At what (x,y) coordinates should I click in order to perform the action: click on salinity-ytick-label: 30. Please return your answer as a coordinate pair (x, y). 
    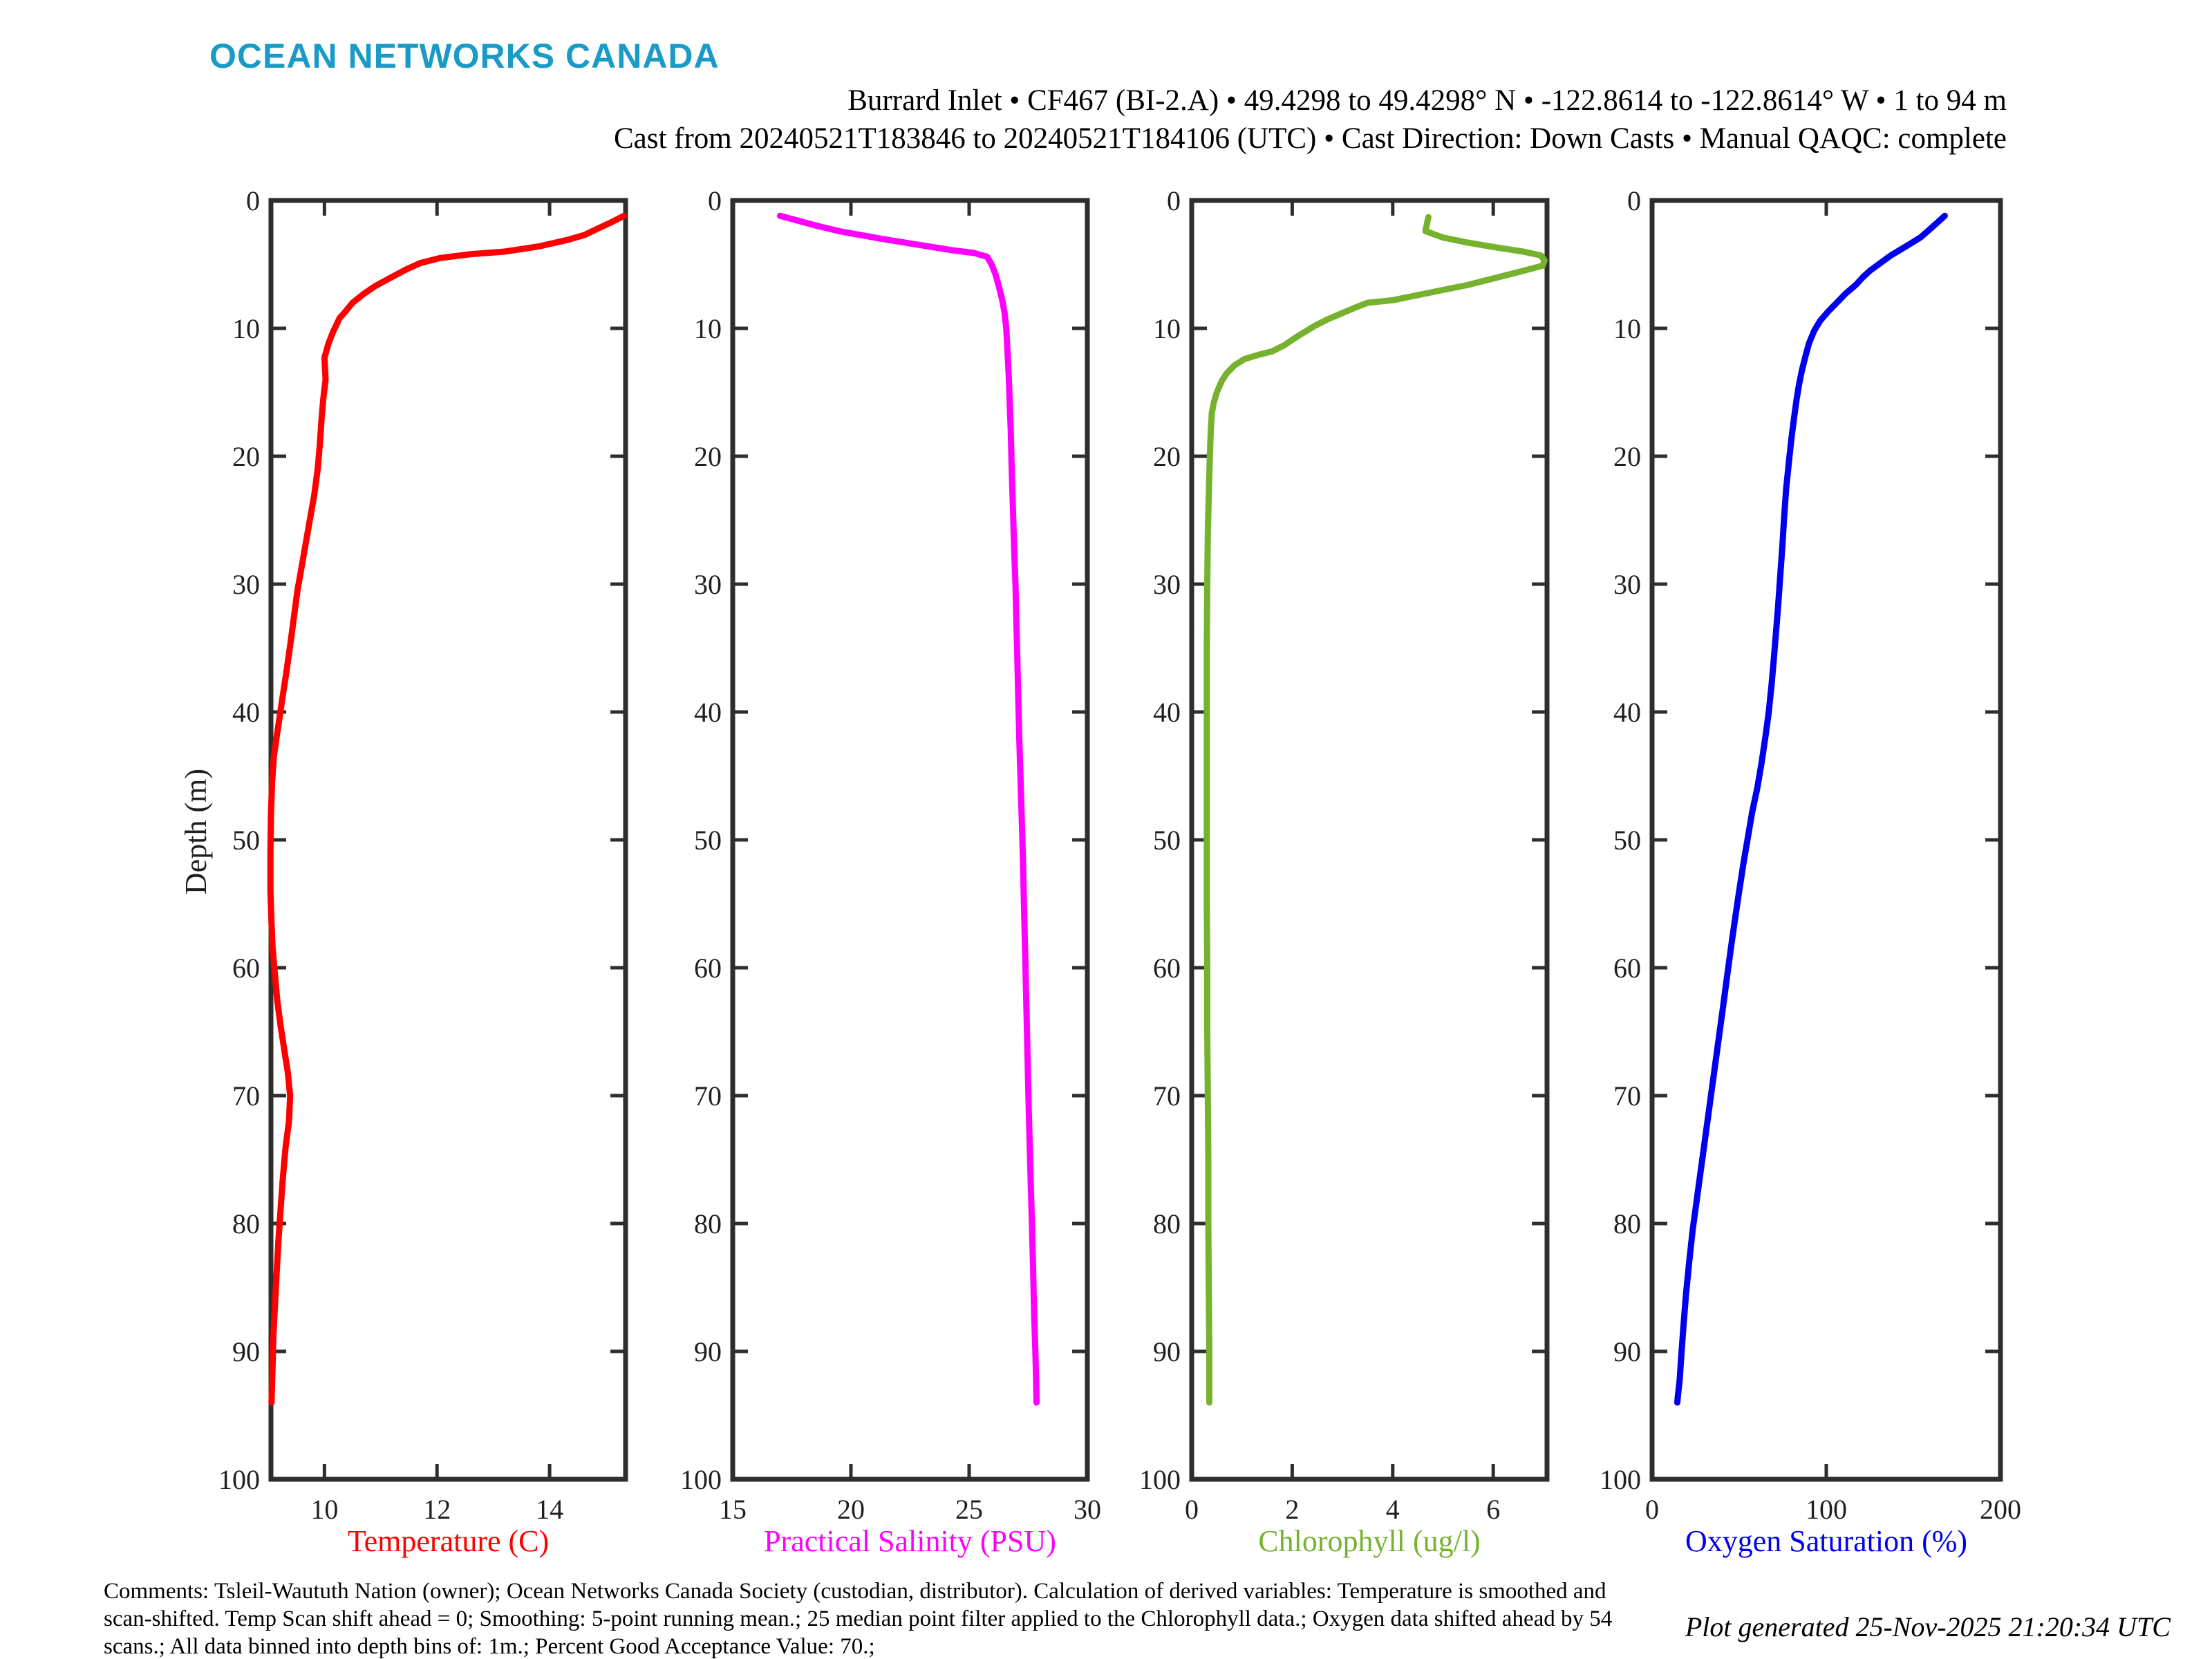
    Looking at the image, I should click on (708, 584).